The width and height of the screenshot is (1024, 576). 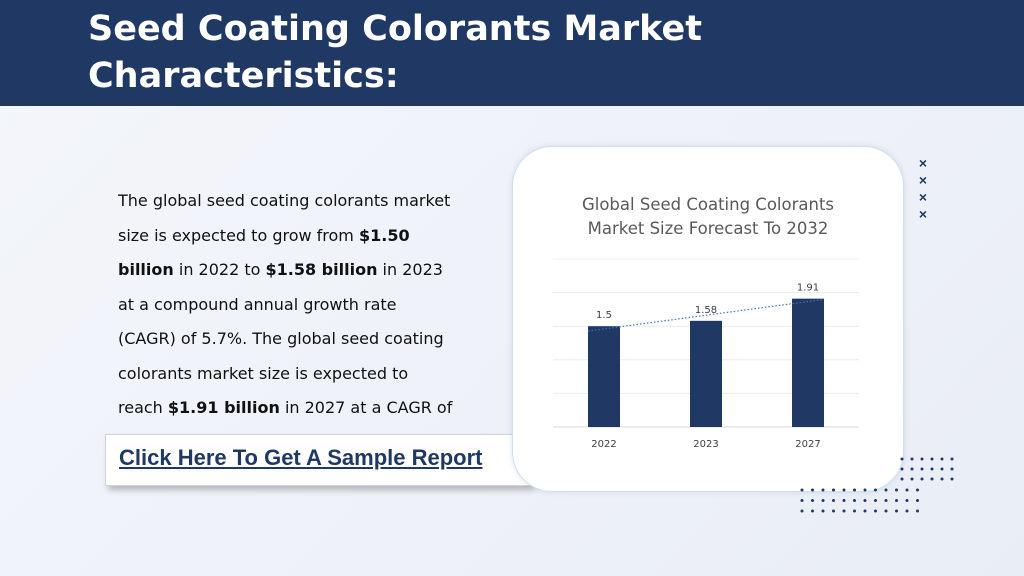 What do you see at coordinates (301, 457) in the screenshot?
I see `sample-report-link: Click Here To Get A Sample Report` at bounding box center [301, 457].